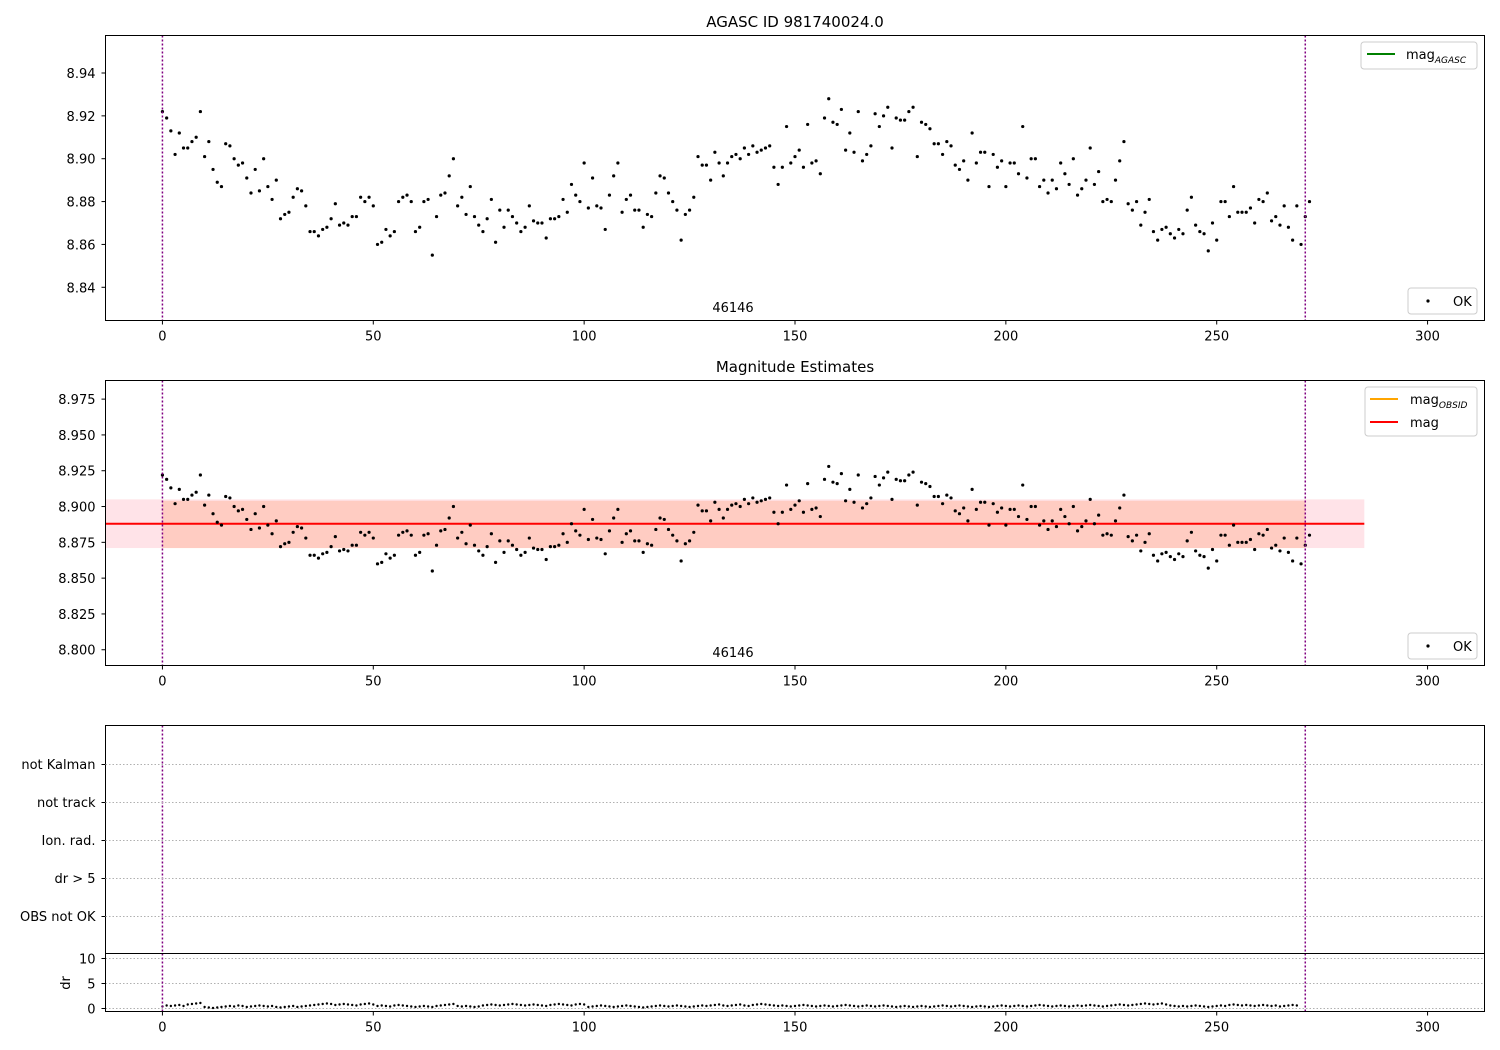  Describe the element at coordinates (76, 615) in the screenshot. I see `y-tick-label: 8.825` at that location.